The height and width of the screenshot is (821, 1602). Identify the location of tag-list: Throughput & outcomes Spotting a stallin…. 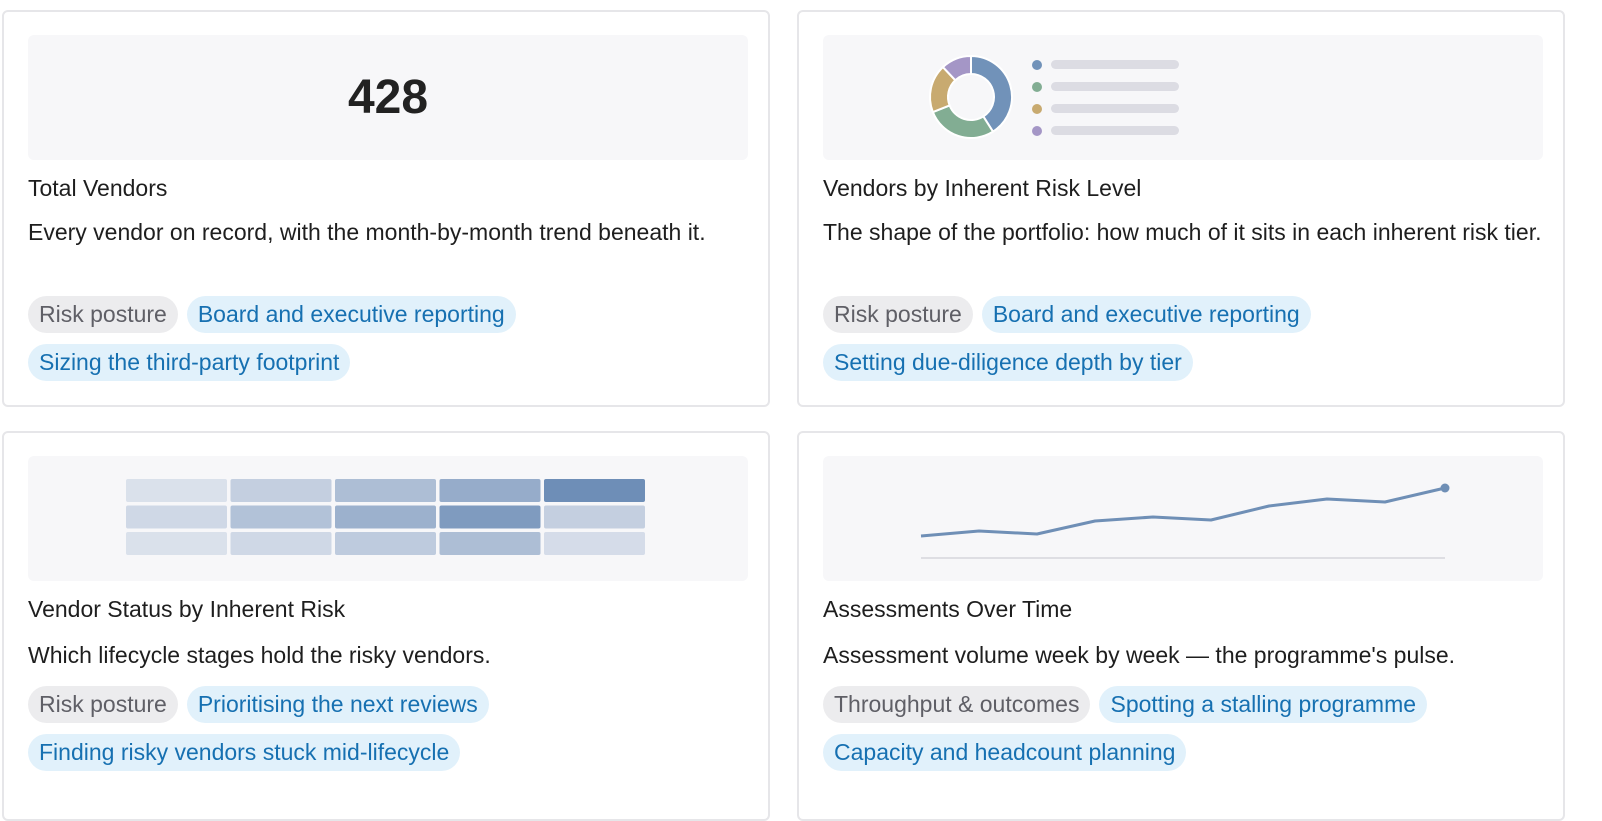
(1183, 728).